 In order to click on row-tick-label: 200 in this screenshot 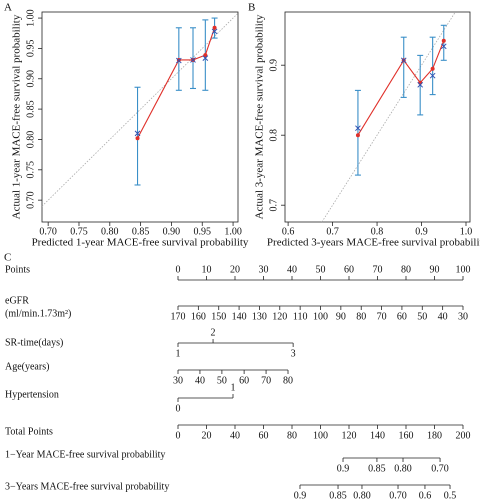, I will do `click(463, 435)`.